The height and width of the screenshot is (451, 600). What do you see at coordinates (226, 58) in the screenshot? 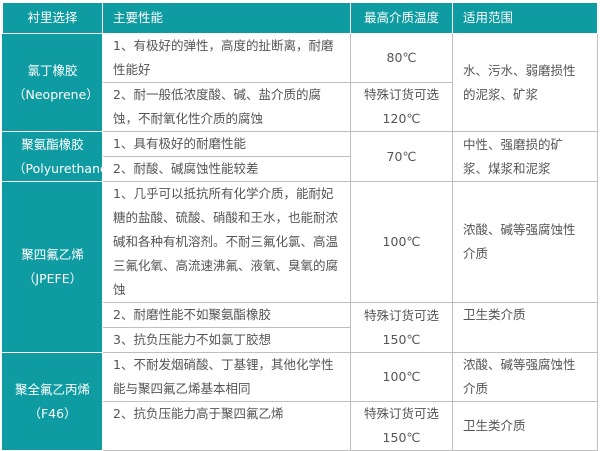
I see `performance-text: 1、有极好的弹性，高度的扯断离，耐磨性能好` at bounding box center [226, 58].